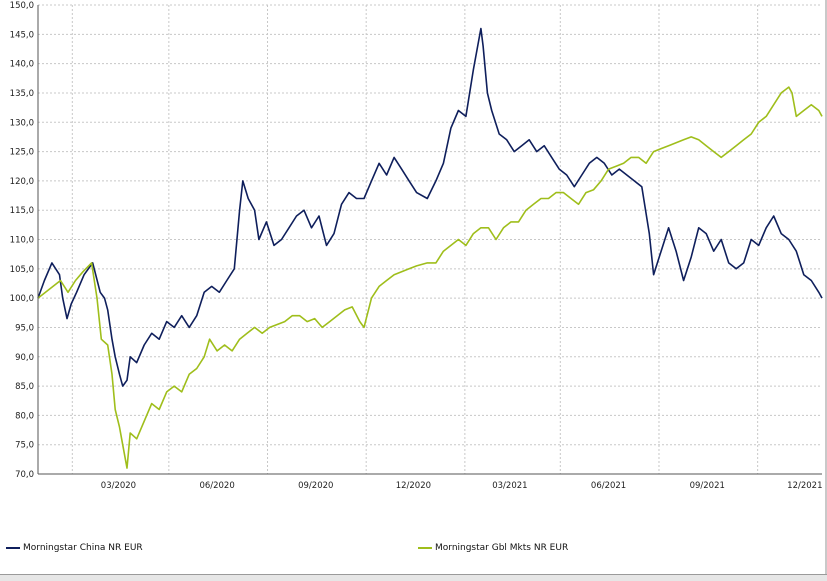 Image resolution: width=827 pixels, height=581 pixels. What do you see at coordinates (24, 387) in the screenshot?
I see `y-tick-label: 85,0` at bounding box center [24, 387].